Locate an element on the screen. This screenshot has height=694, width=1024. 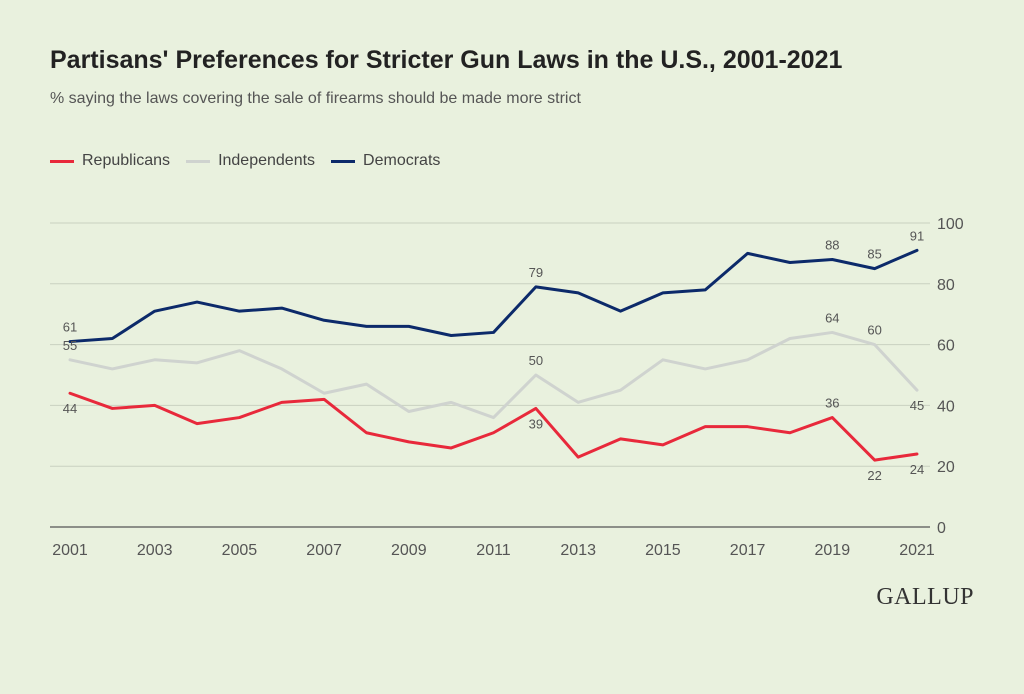
y-tick-label-40: 40 is located at coordinates (946, 406).